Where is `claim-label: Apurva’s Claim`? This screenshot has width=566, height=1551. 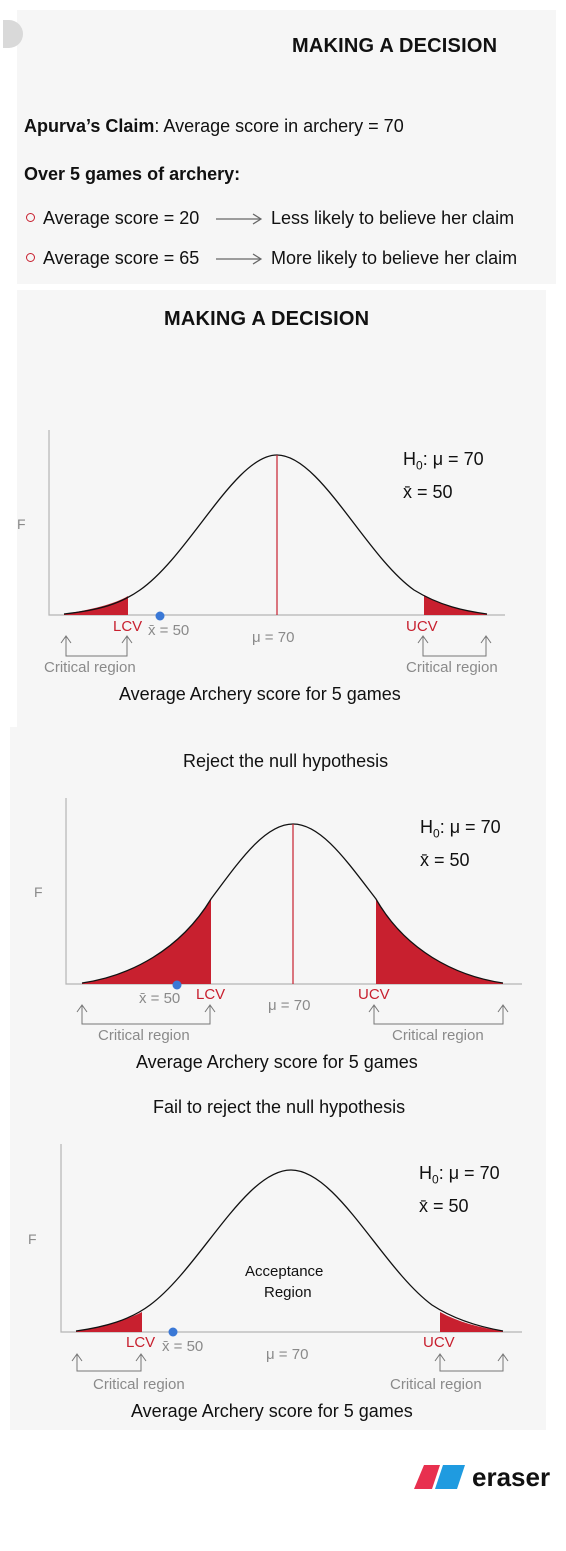
claim-label: Apurva’s Claim is located at coordinates (89, 126).